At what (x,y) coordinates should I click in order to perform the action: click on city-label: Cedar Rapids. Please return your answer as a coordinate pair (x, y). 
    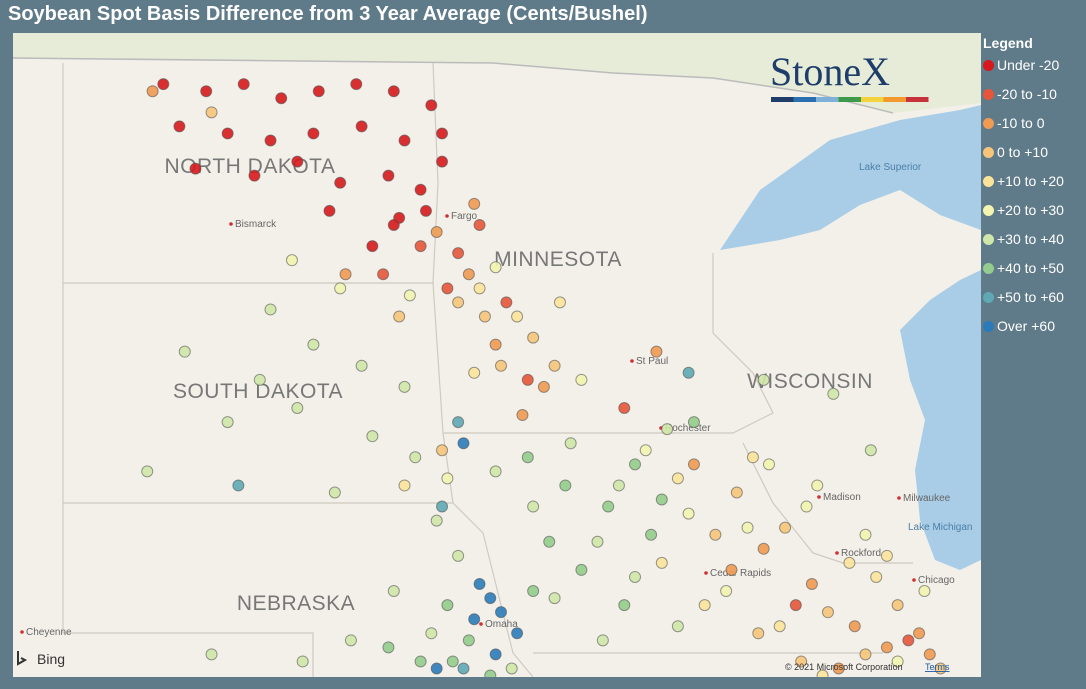
    Looking at the image, I should click on (740, 573).